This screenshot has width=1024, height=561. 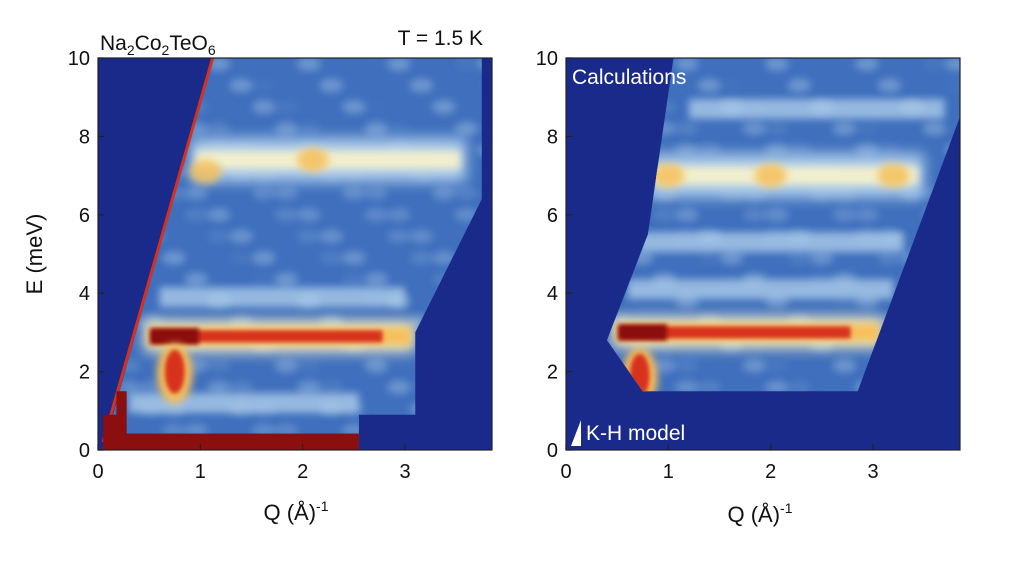 I want to click on temperature-label: T = 1.5 K, so click(x=440, y=38).